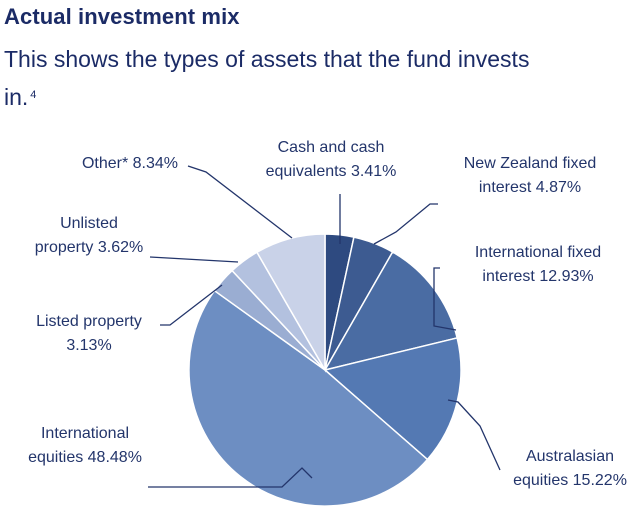  What do you see at coordinates (530, 176) in the screenshot?
I see `slice-label-nz-fixed-interest: New Zealand fixed interest 4.87%` at bounding box center [530, 176].